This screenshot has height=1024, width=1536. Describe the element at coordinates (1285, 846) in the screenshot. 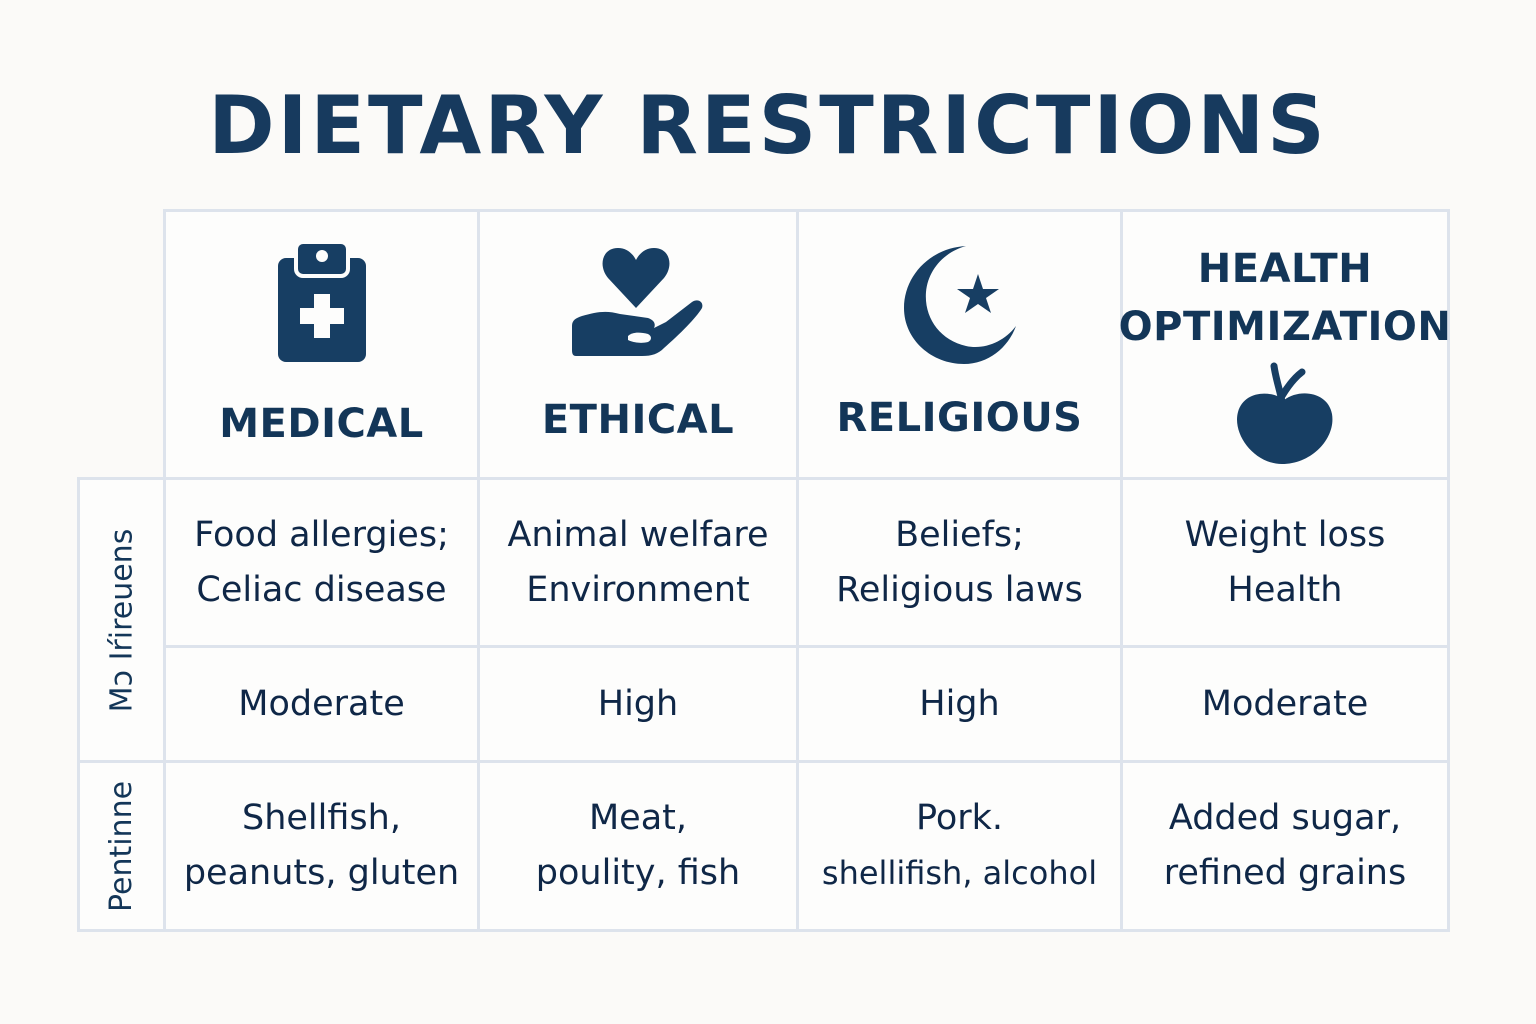

I see `foods-health: Added sugar, refined grains` at that location.